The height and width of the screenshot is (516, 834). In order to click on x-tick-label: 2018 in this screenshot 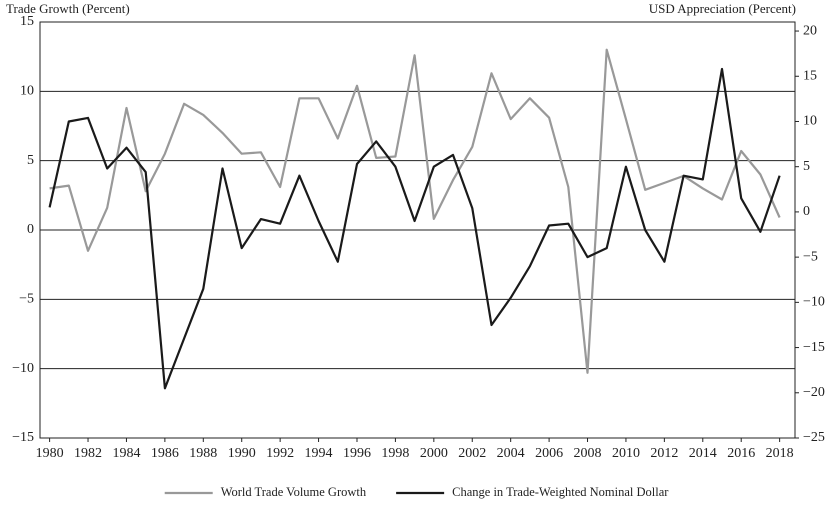, I will do `click(780, 453)`.